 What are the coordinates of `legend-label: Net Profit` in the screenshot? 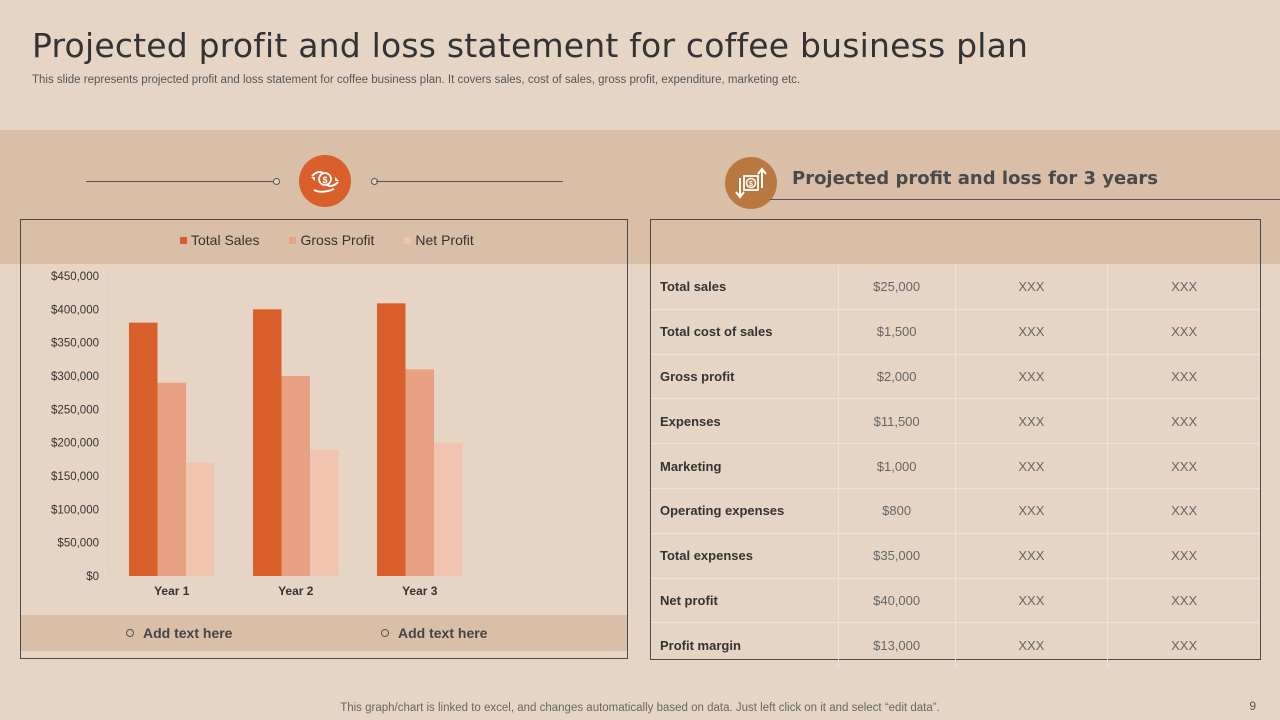 It's located at (444, 240).